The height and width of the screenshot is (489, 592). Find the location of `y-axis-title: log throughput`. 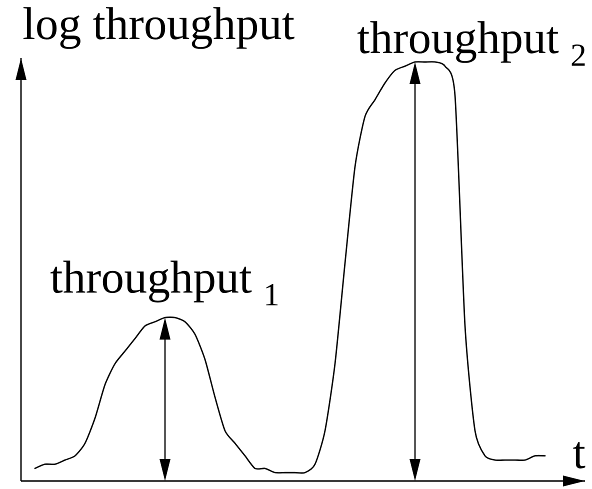

y-axis-title: log throughput is located at coordinates (158, 28).